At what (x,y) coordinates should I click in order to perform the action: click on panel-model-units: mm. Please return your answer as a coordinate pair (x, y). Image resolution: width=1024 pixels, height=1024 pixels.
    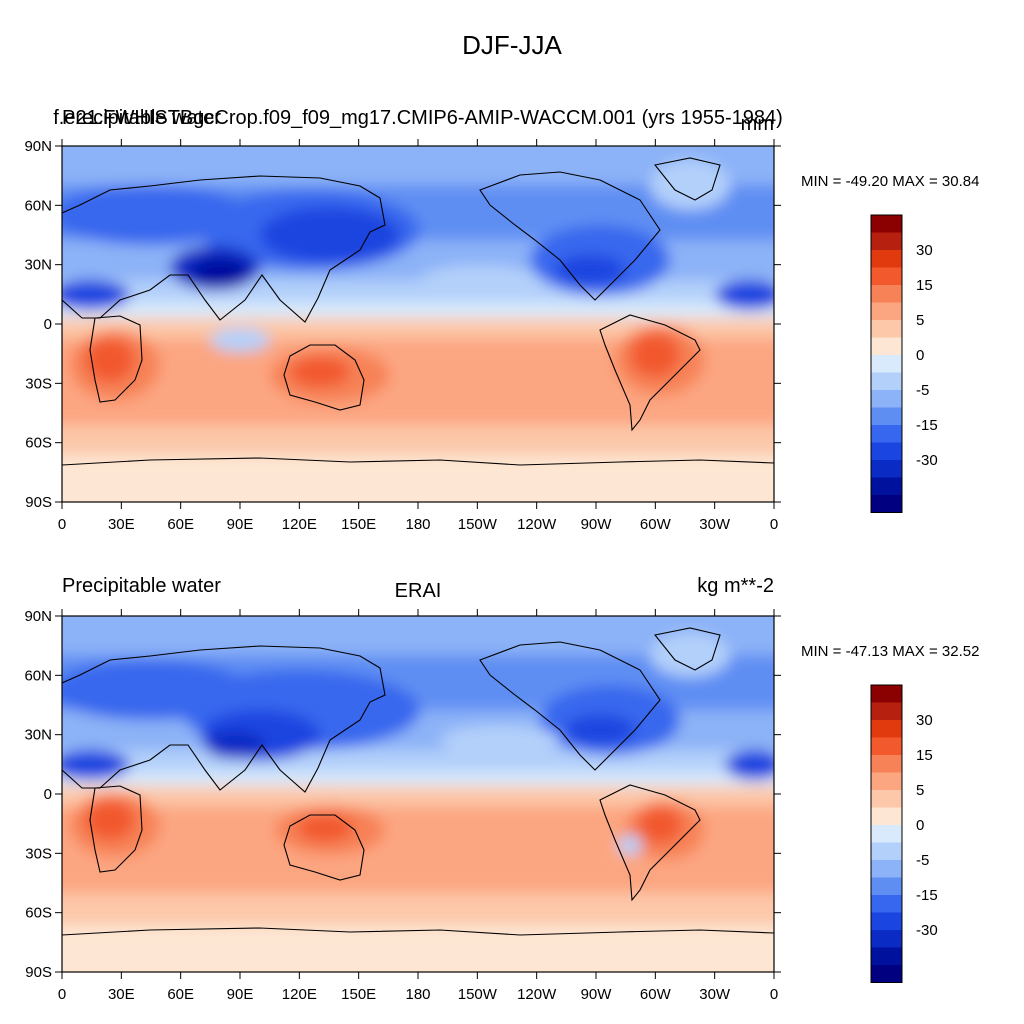
    Looking at the image, I should click on (757, 124).